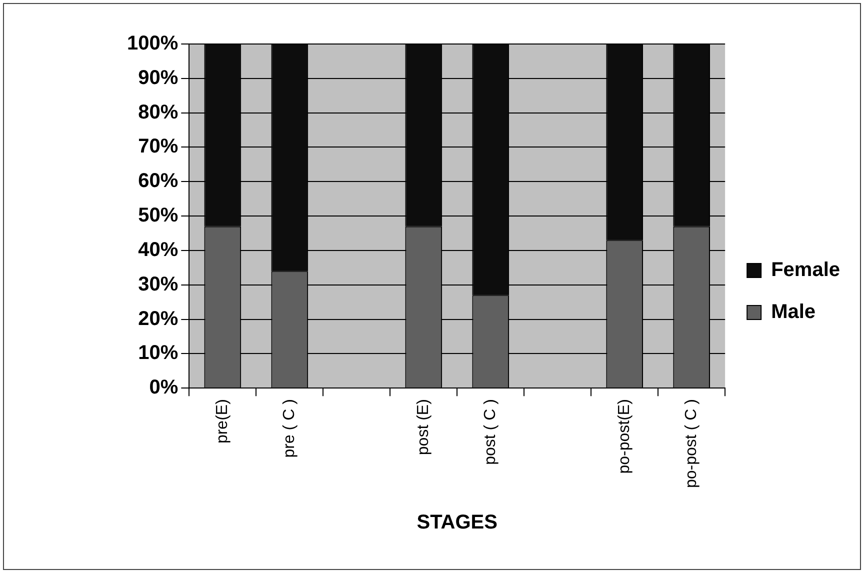  What do you see at coordinates (158, 284) in the screenshot?
I see `y-tick-label: 30%` at bounding box center [158, 284].